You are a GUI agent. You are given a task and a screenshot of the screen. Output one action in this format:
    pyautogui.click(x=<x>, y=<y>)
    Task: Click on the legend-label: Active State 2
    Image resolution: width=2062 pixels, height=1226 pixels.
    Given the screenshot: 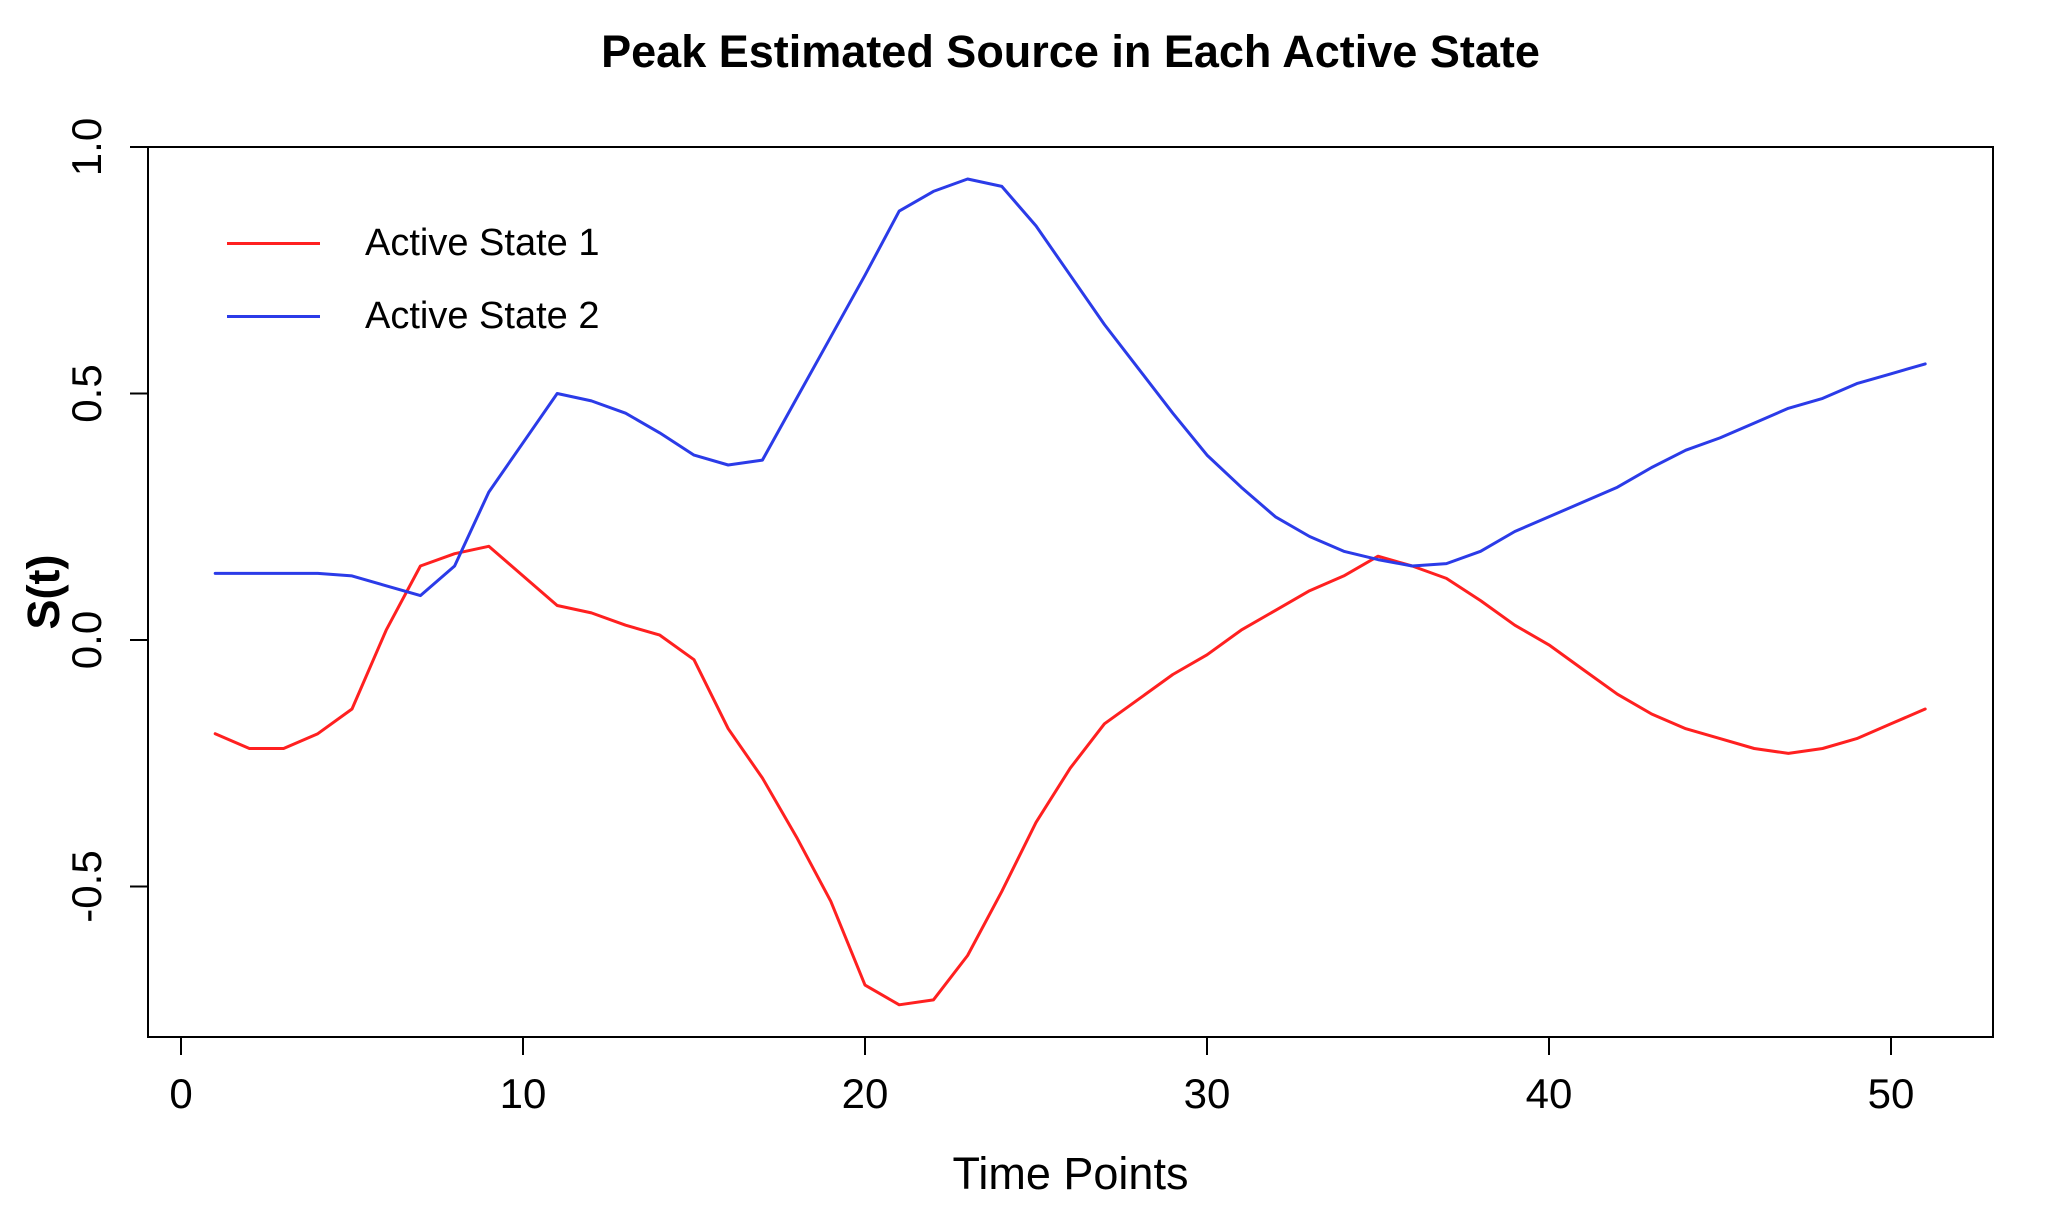 What is the action you would take?
    pyautogui.click(x=482, y=316)
    